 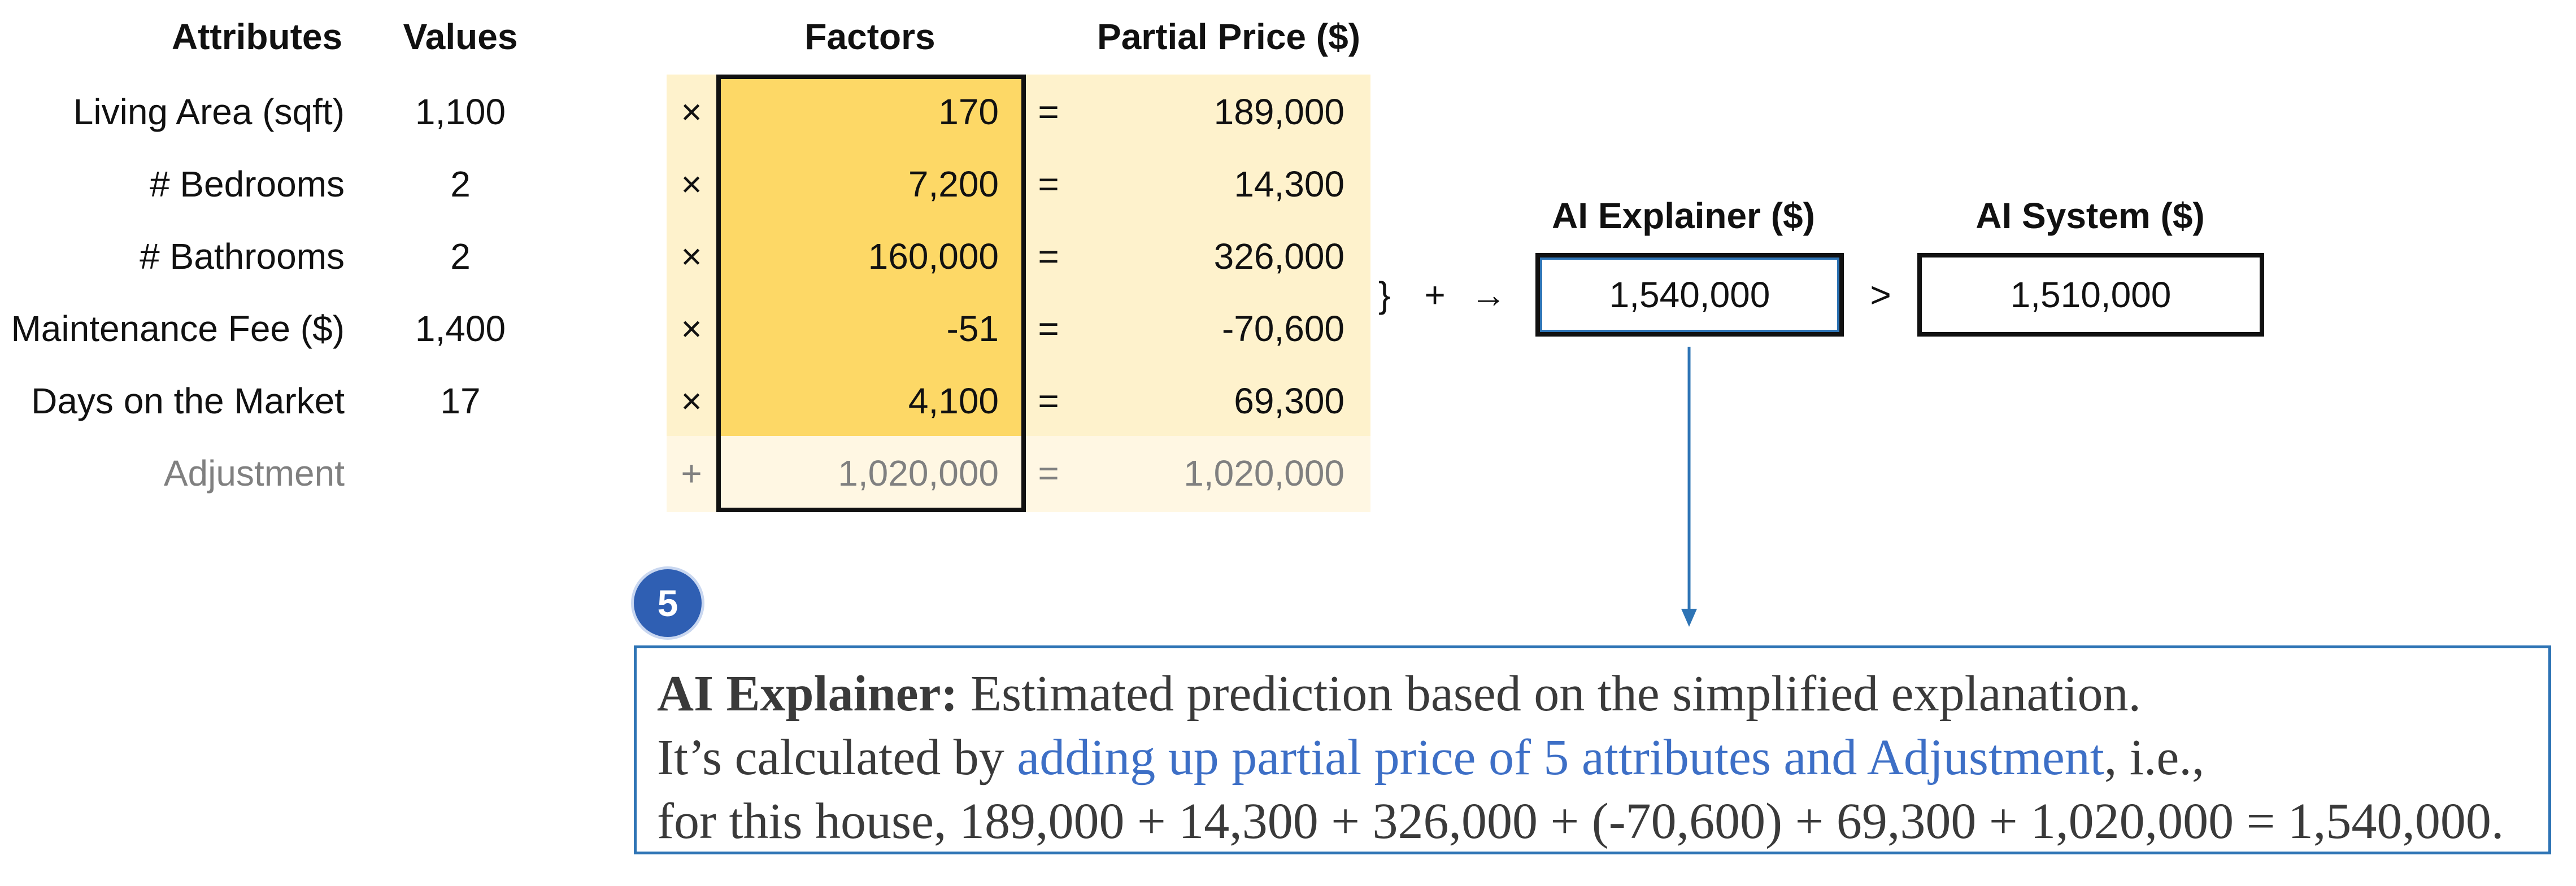 I want to click on partial-price-value: 189,000, so click(x=1278, y=111).